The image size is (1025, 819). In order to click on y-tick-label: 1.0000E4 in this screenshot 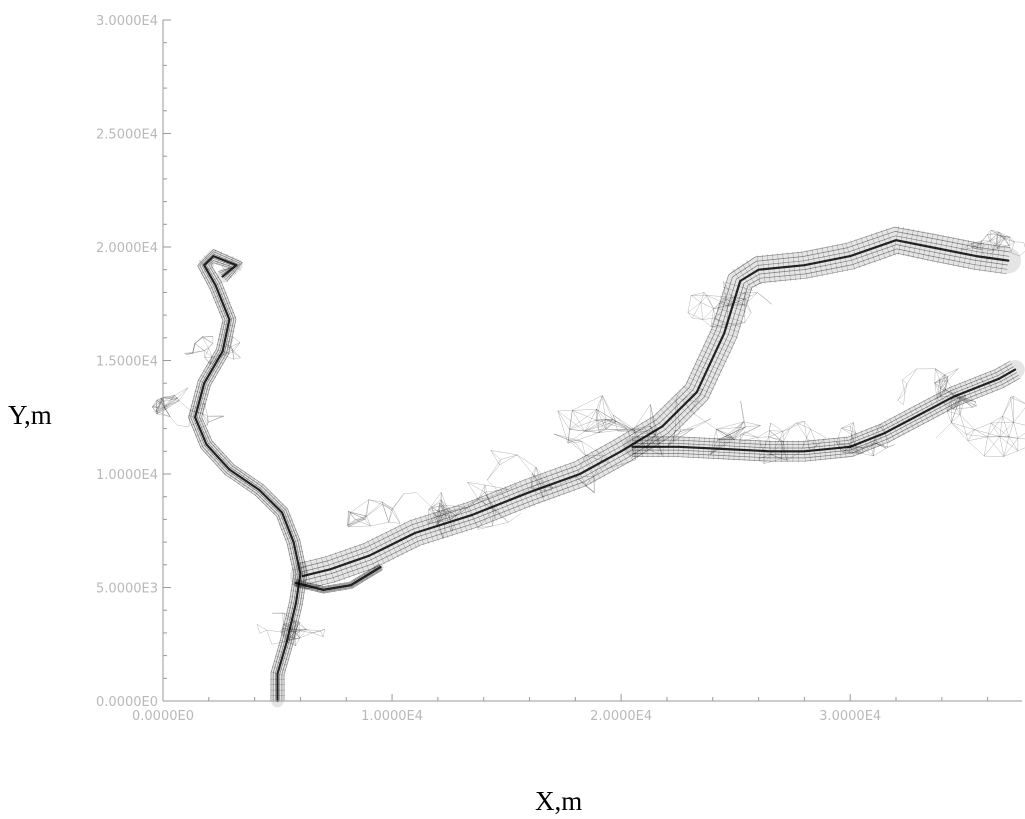, I will do `click(127, 475)`.